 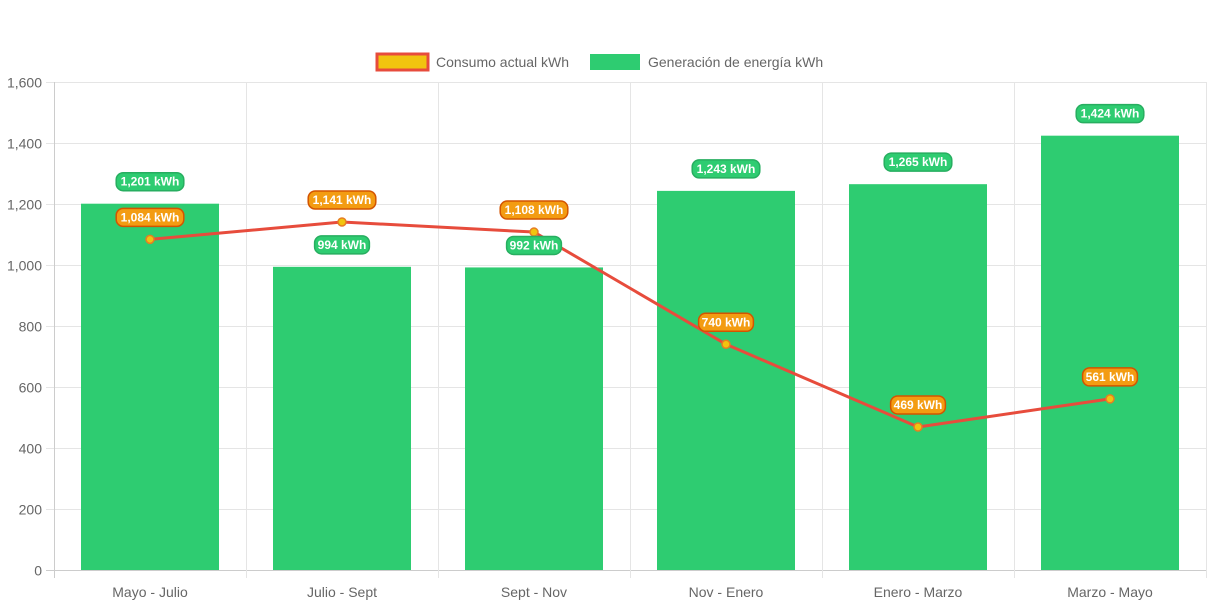 I want to click on y-tick-label: 800, so click(x=31, y=327).